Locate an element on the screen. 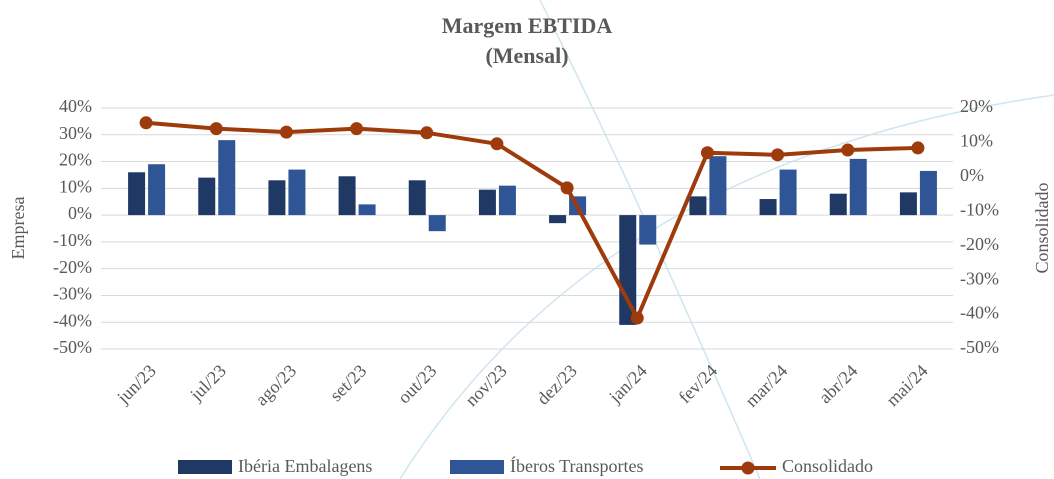 The height and width of the screenshot is (479, 1054). y2-tick-label: -20% is located at coordinates (979, 244).